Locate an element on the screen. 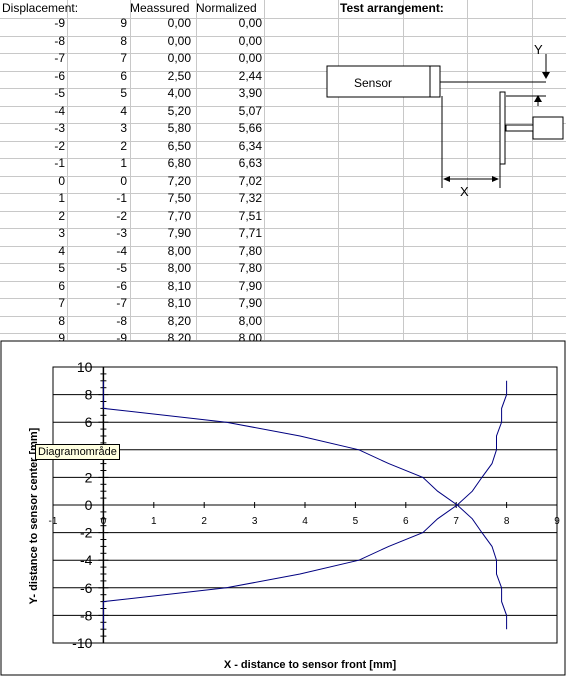 The width and height of the screenshot is (566, 676). header-normalized: Normalized is located at coordinates (226, 8).